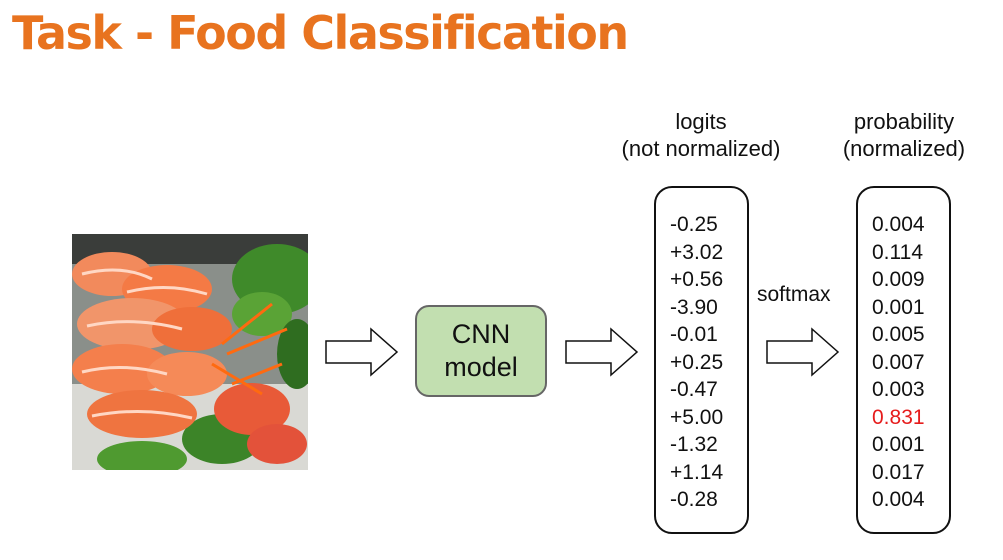 This screenshot has height=560, width=1003. I want to click on logits-header-subtitle: (not normalized), so click(701, 148).